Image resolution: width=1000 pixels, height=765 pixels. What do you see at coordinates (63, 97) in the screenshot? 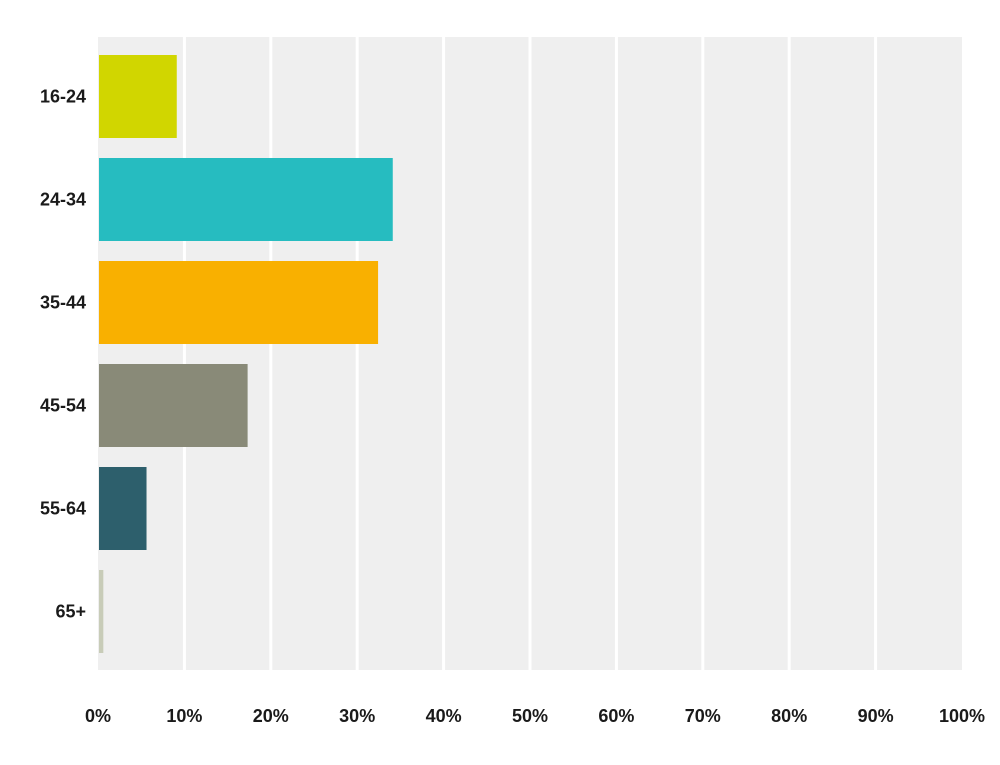
I see `category-label: 16-24` at bounding box center [63, 97].